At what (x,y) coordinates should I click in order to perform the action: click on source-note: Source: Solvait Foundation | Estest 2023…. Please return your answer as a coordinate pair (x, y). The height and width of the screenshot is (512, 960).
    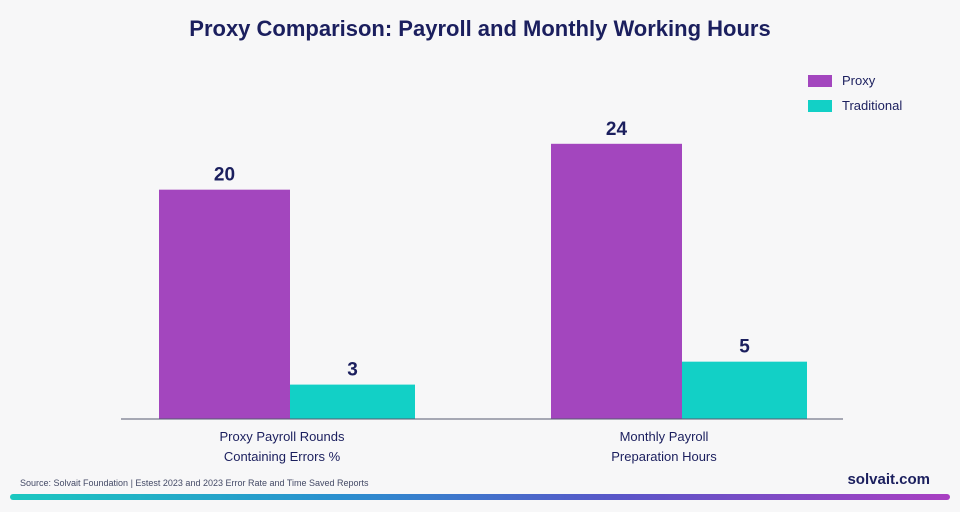
    Looking at the image, I should click on (194, 483).